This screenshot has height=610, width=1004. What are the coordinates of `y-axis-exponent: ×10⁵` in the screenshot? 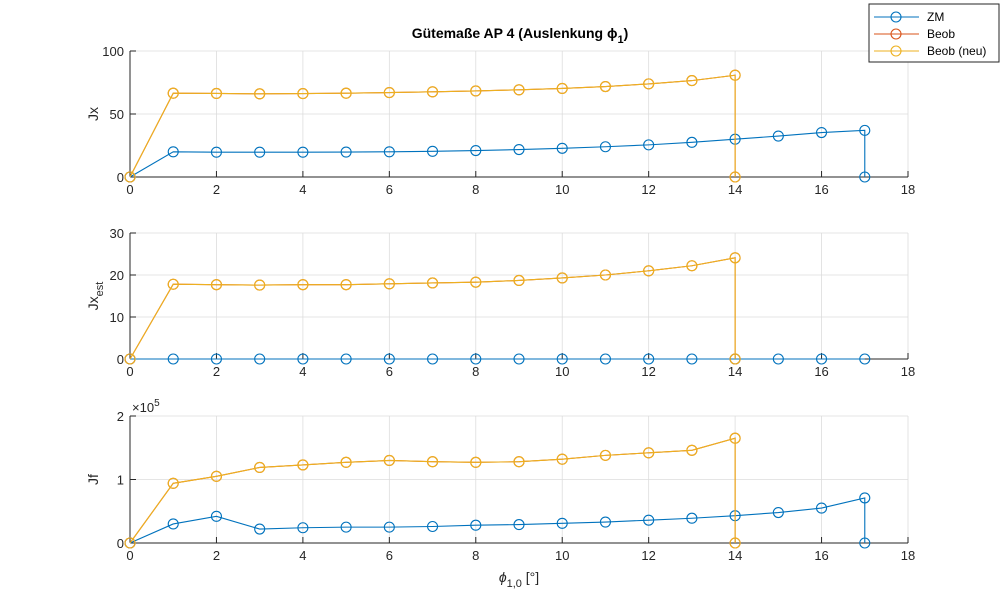 It's located at (146, 406).